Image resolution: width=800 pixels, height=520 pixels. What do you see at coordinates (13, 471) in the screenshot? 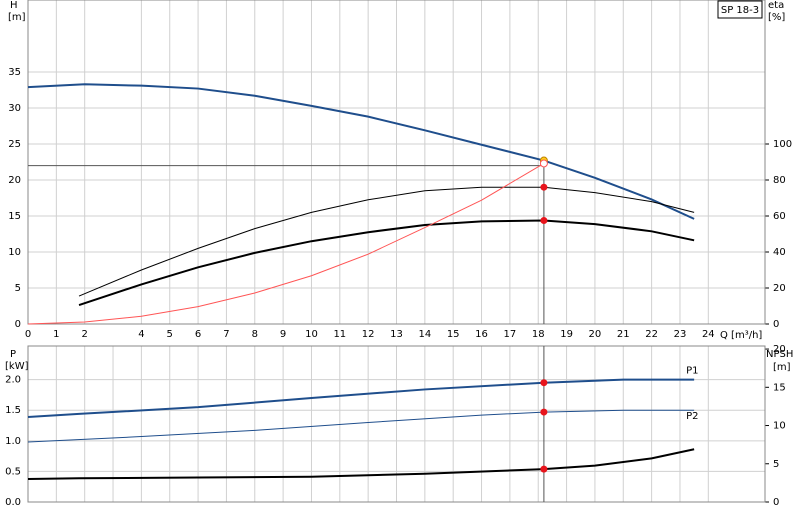
I see `y-tick-label: 0.5` at bounding box center [13, 471].